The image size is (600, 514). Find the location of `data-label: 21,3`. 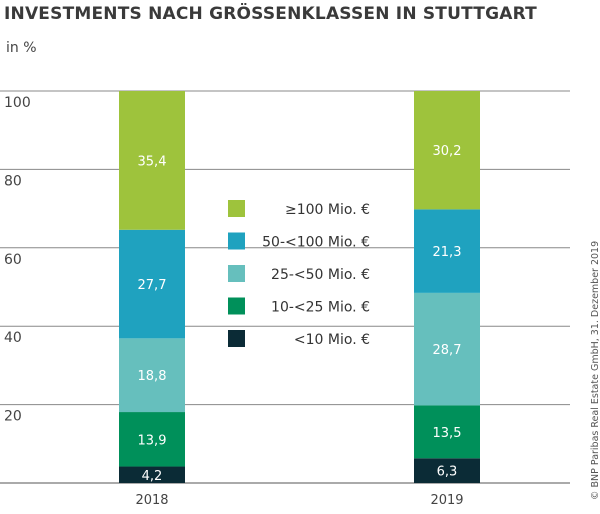

data-label: 21,3 is located at coordinates (447, 252).